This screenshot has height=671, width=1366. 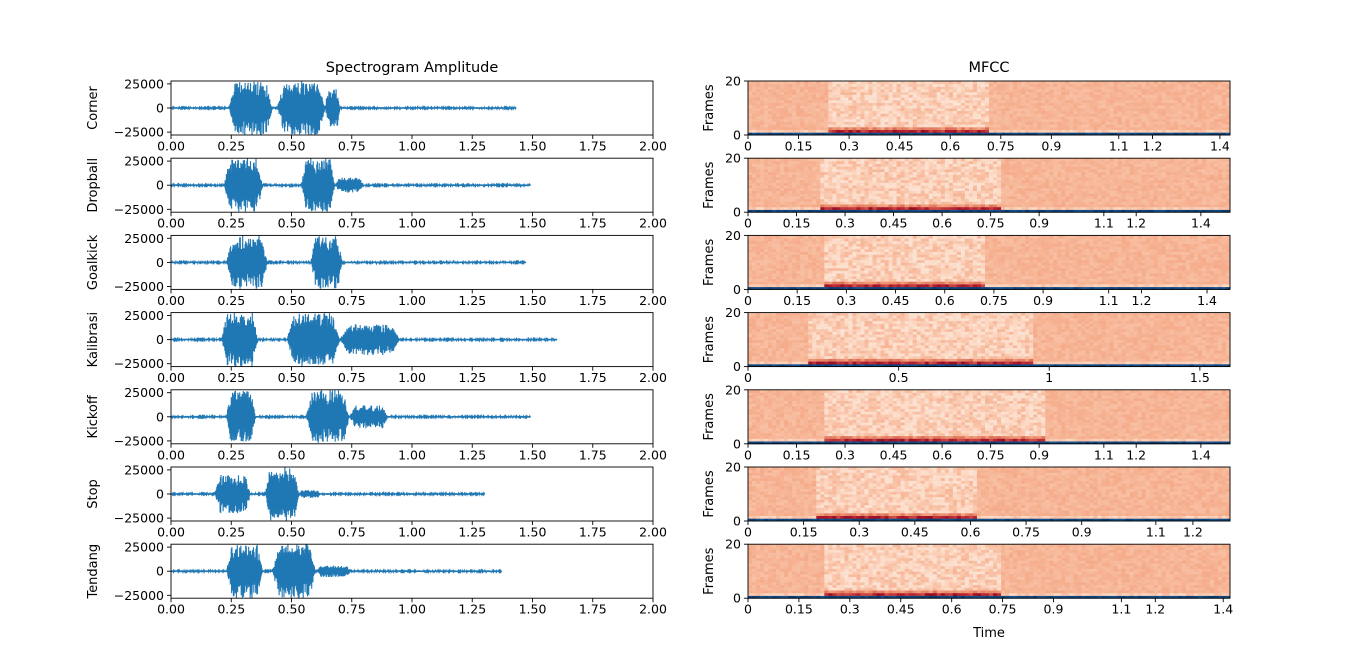 What do you see at coordinates (1051, 146) in the screenshot?
I see `x-tick-label: 0.9` at bounding box center [1051, 146].